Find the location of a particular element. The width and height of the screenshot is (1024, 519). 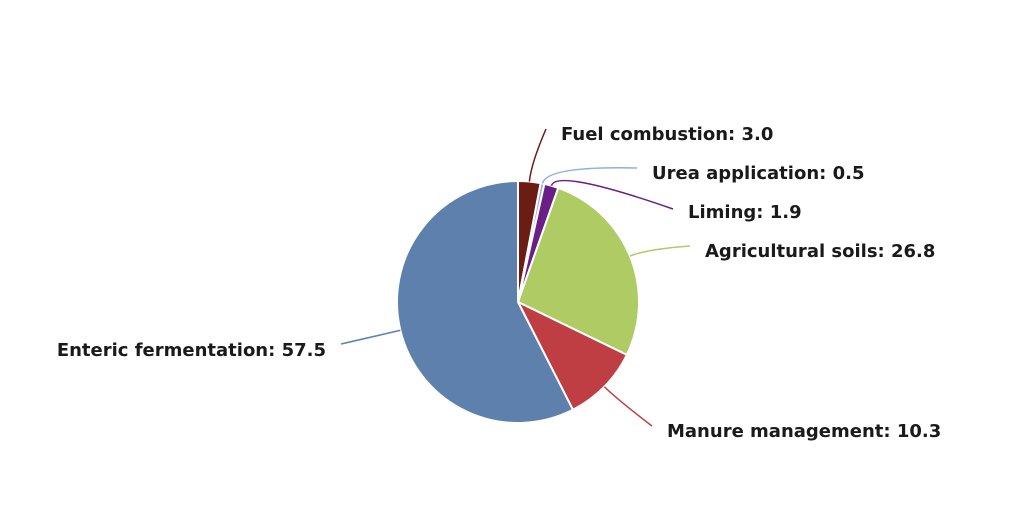

label-urea-application: Urea application: 0.5 is located at coordinates (758, 173).